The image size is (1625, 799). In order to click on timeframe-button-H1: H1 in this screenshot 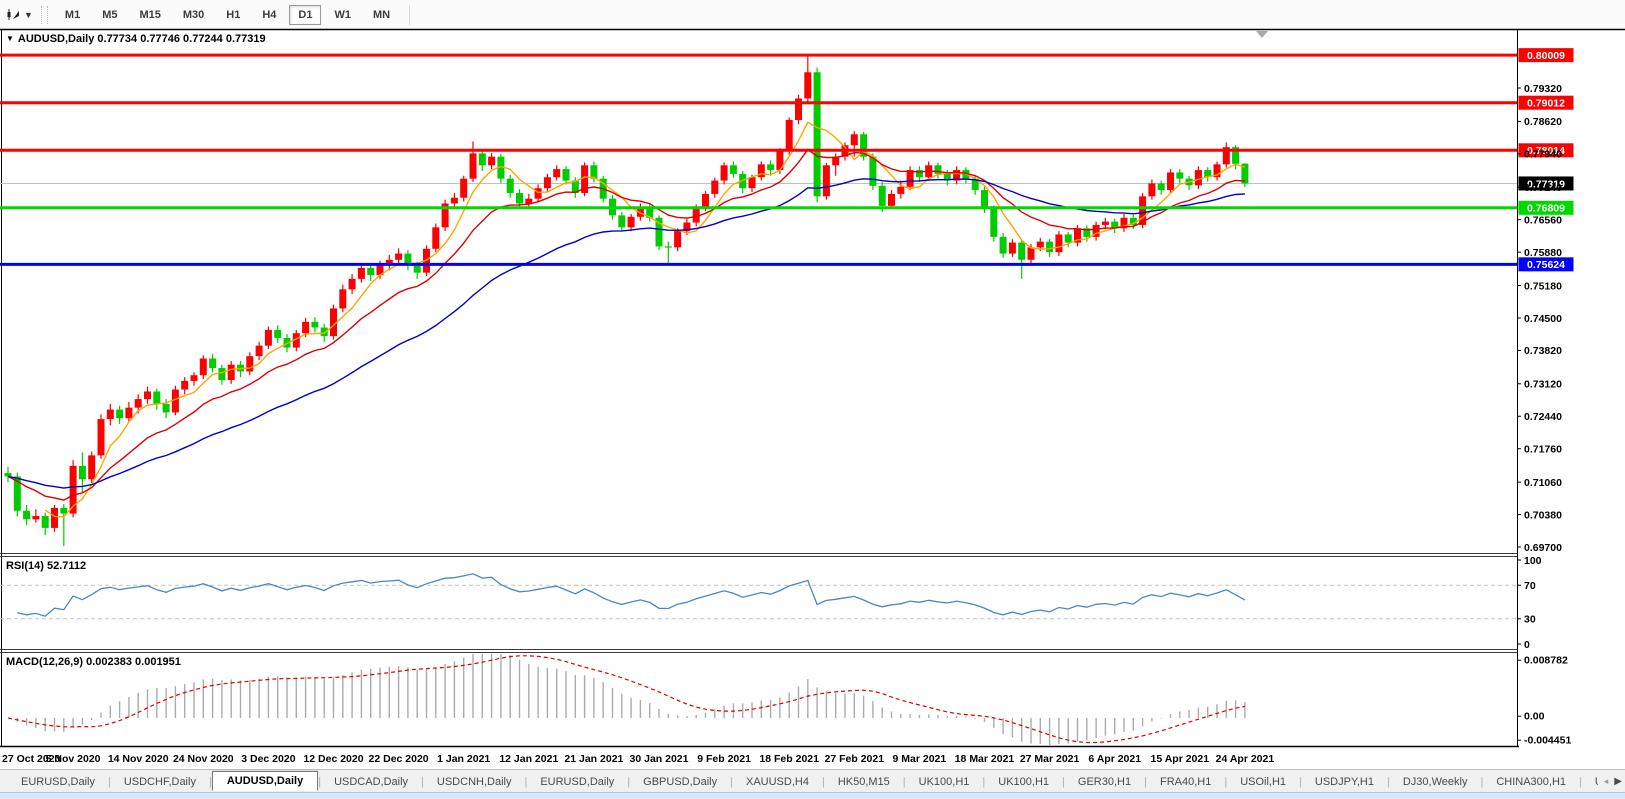, I will do `click(233, 14)`.